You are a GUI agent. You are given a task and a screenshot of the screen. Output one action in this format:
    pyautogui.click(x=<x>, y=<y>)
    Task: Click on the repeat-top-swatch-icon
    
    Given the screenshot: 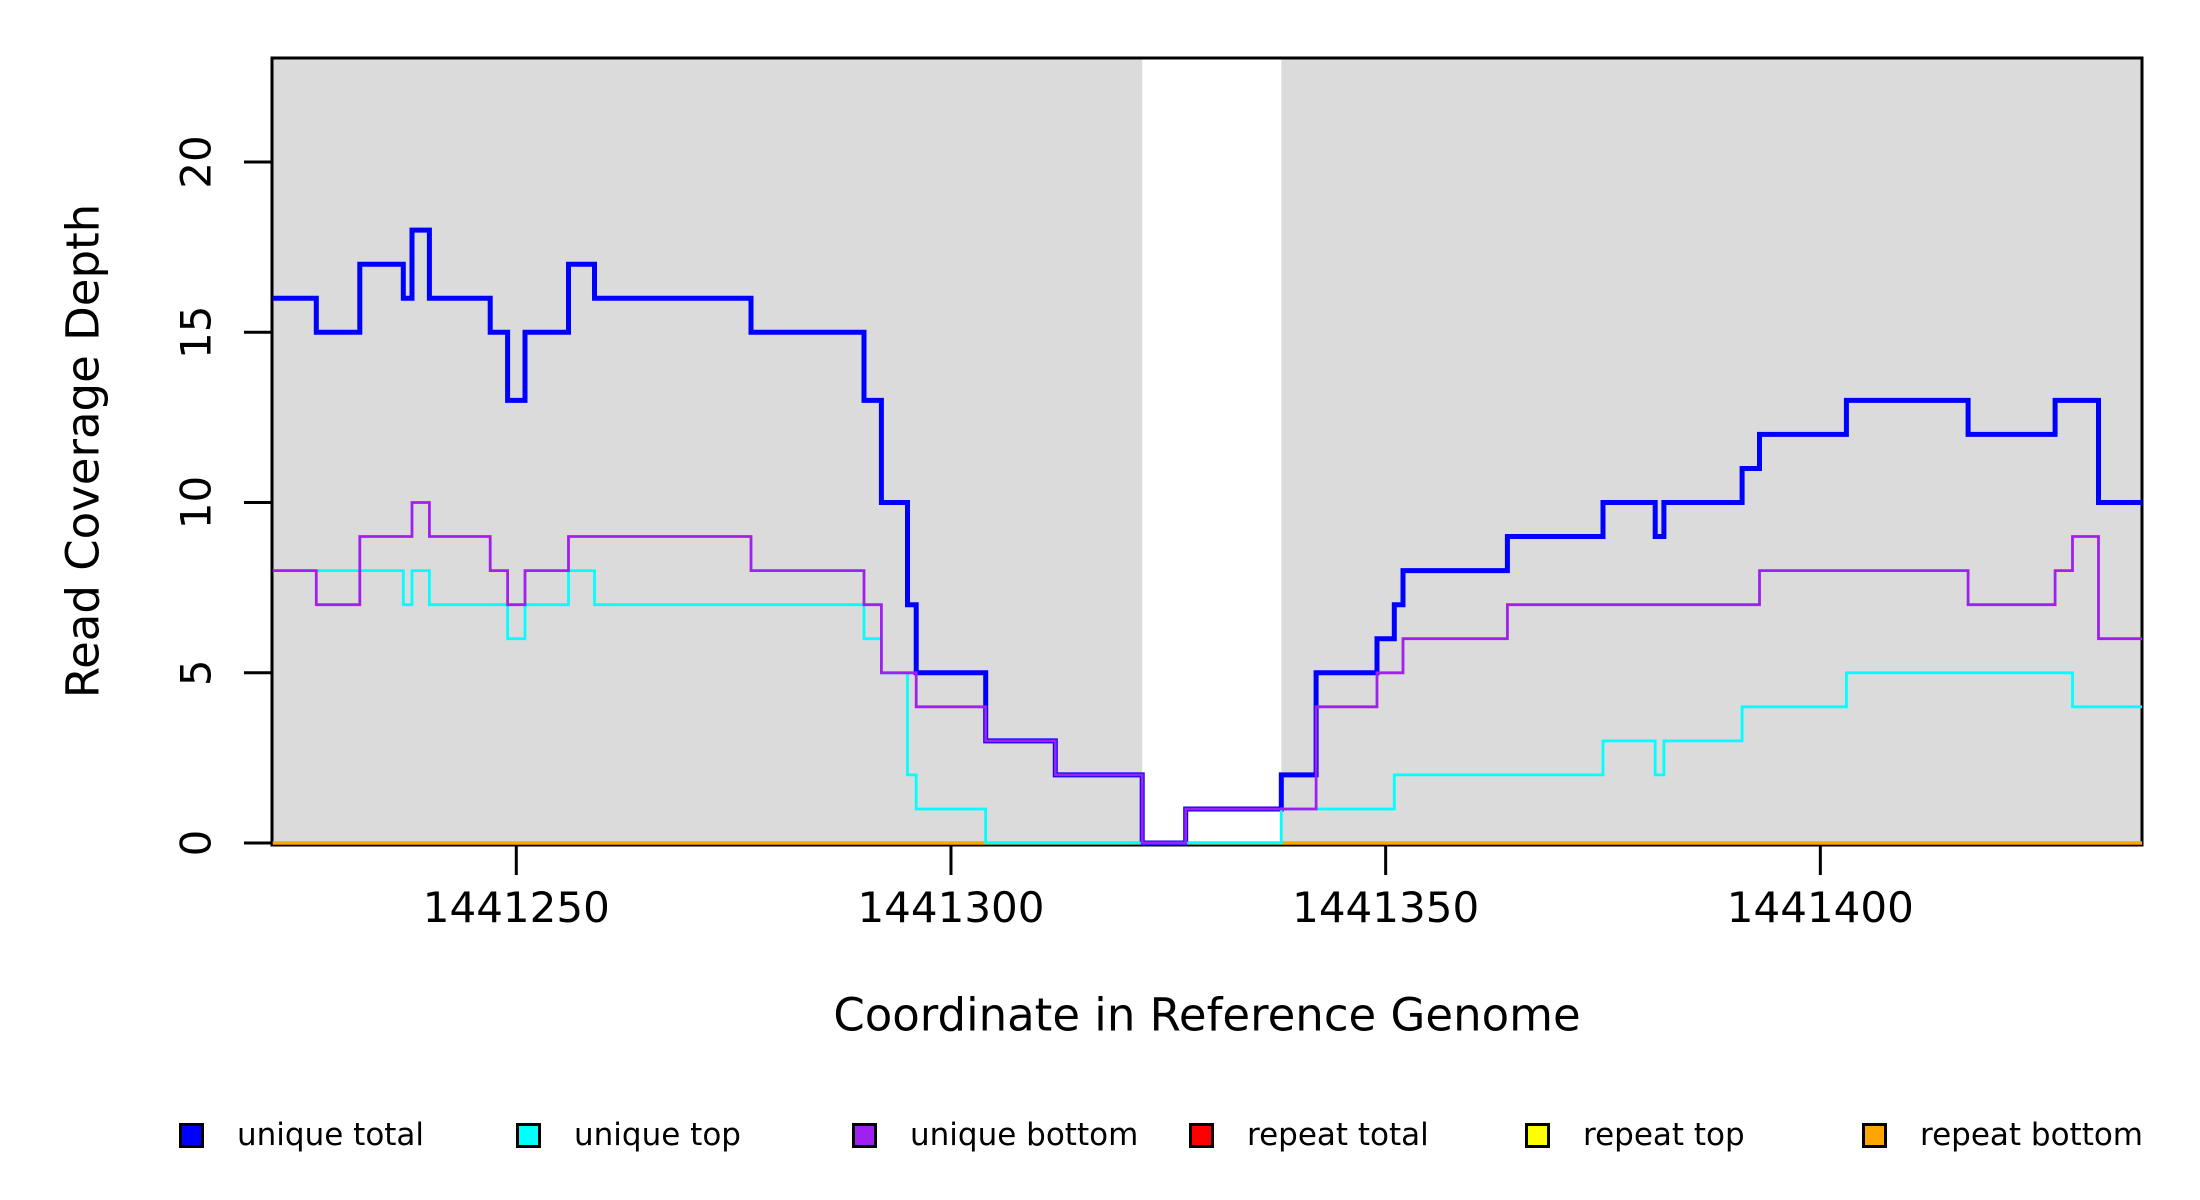 What is the action you would take?
    pyautogui.click(x=1537, y=1135)
    